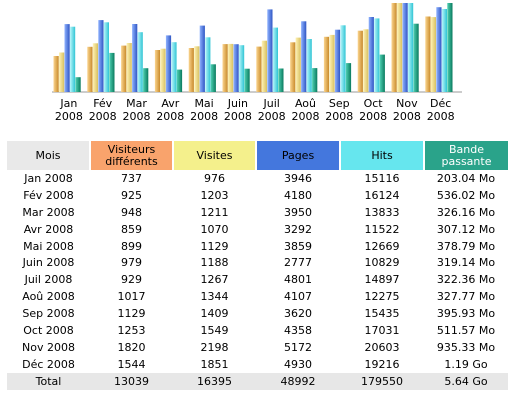 This screenshot has width=512, height=400. Describe the element at coordinates (214, 330) in the screenshot. I see `cell-visits: 1549` at that location.